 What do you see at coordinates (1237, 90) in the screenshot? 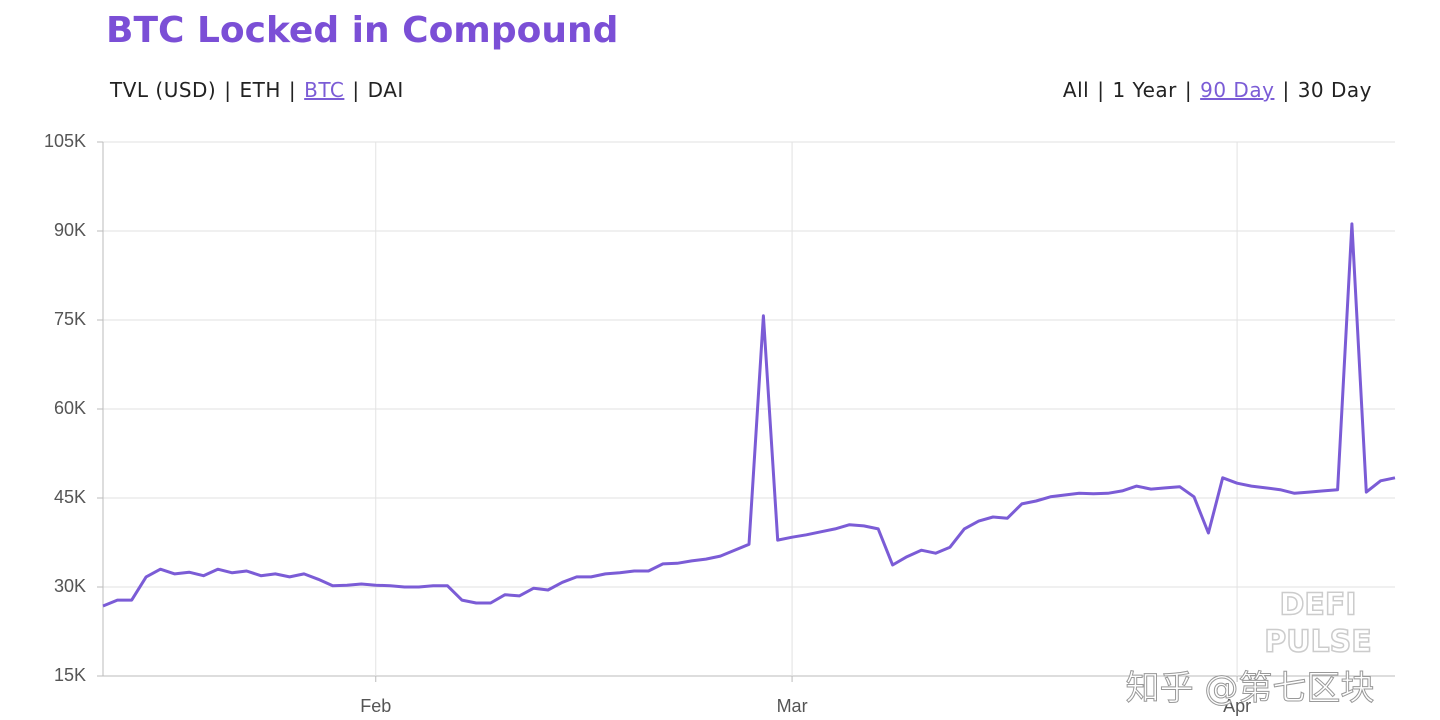
I see `tab: 90 Day` at bounding box center [1237, 90].